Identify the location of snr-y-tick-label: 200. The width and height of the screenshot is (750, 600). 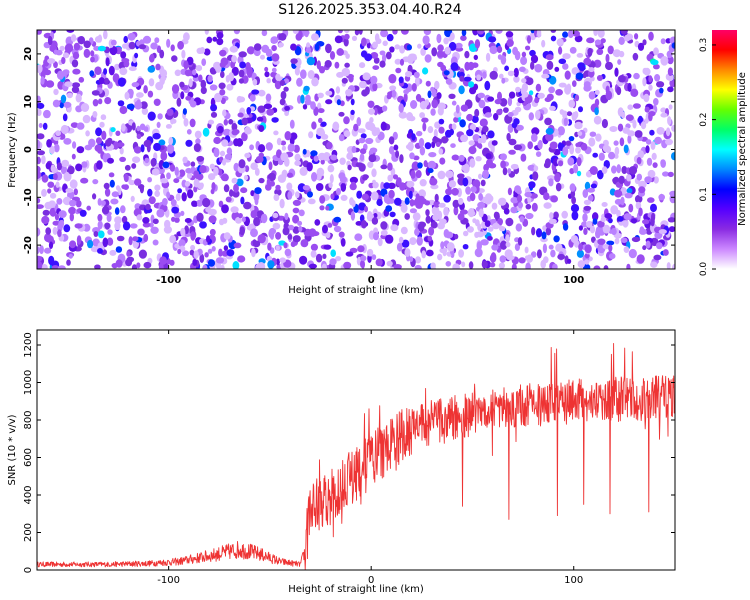
(28, 532).